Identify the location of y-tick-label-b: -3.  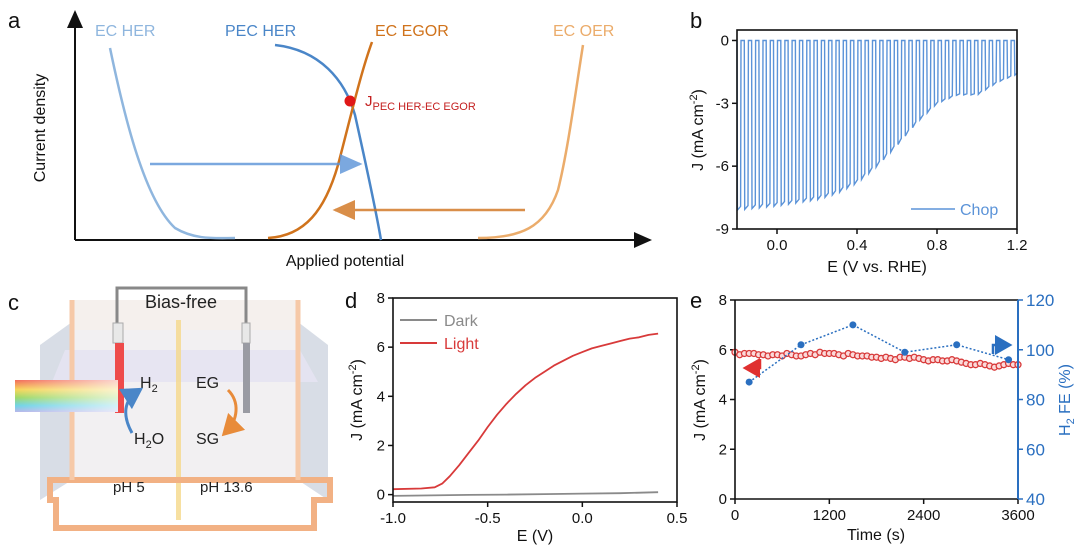
(722, 103).